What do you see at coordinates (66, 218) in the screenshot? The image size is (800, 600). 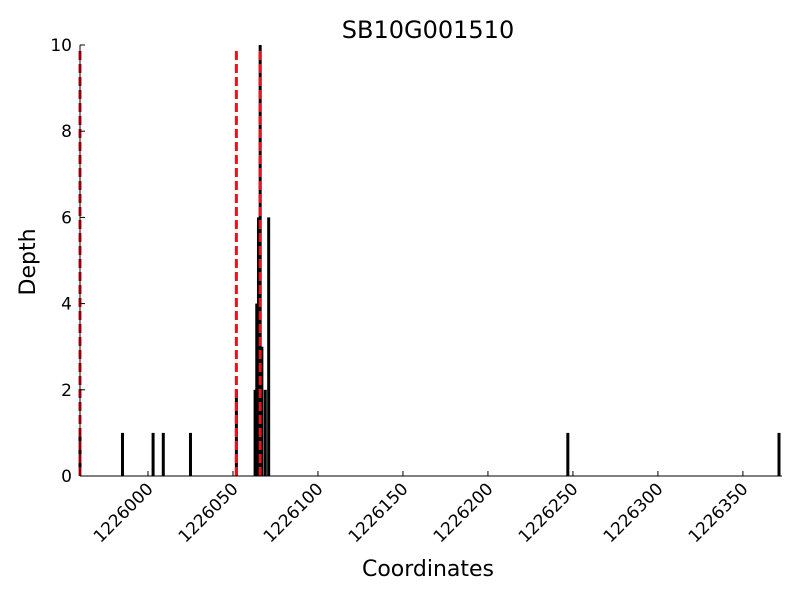 I see `y-tick-label: 6` at bounding box center [66, 218].